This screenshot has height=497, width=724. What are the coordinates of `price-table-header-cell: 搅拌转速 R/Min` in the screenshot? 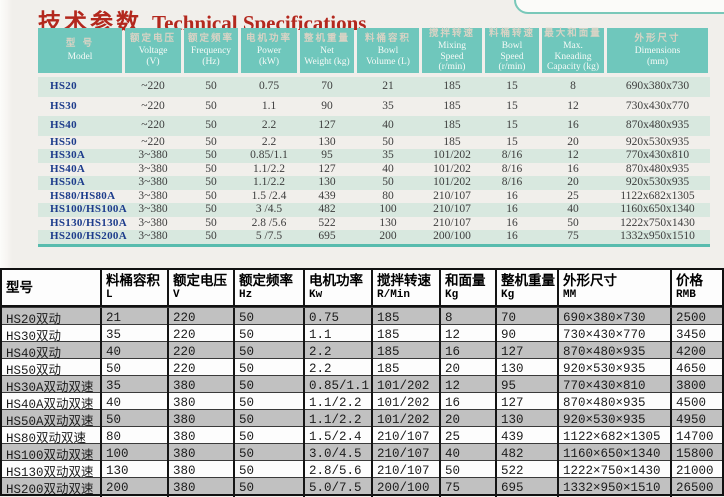 It's located at (405, 287).